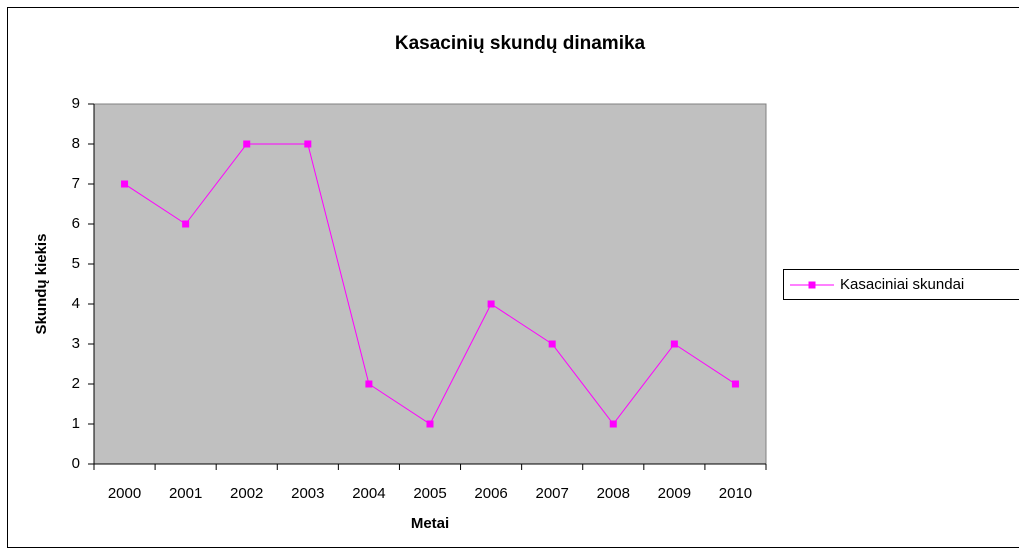  What do you see at coordinates (76, 263) in the screenshot?
I see `y-tick-label: 5` at bounding box center [76, 263].